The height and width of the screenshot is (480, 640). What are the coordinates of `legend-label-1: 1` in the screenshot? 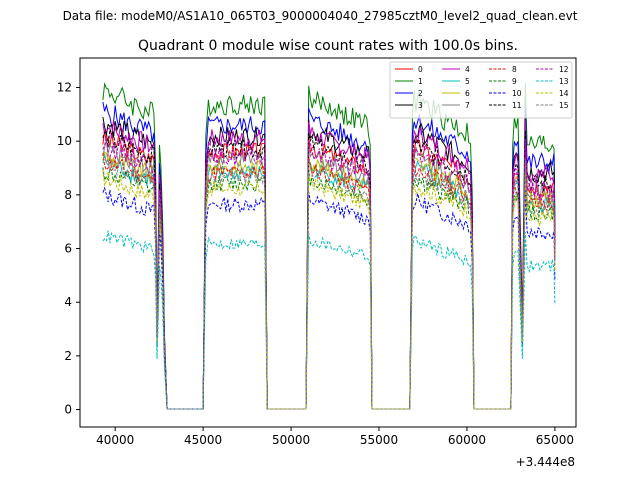 It's located at (420, 81).